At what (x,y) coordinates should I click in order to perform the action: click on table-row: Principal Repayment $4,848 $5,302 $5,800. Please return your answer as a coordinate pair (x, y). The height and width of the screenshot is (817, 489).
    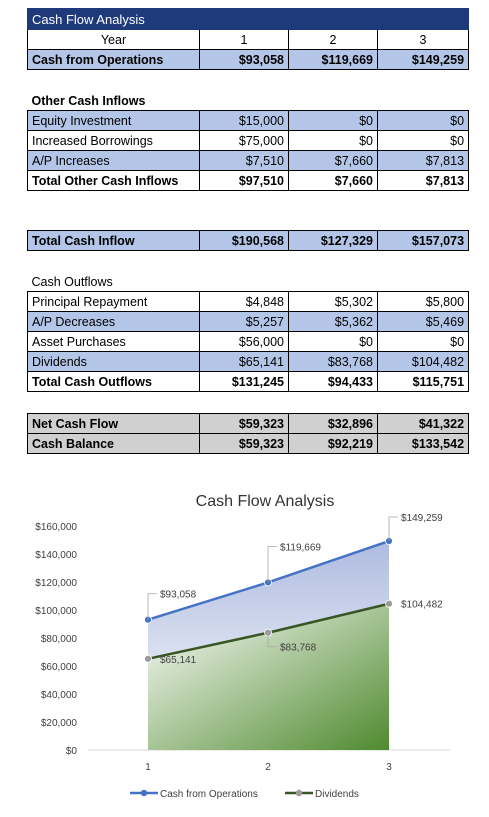
    Looking at the image, I should click on (248, 301).